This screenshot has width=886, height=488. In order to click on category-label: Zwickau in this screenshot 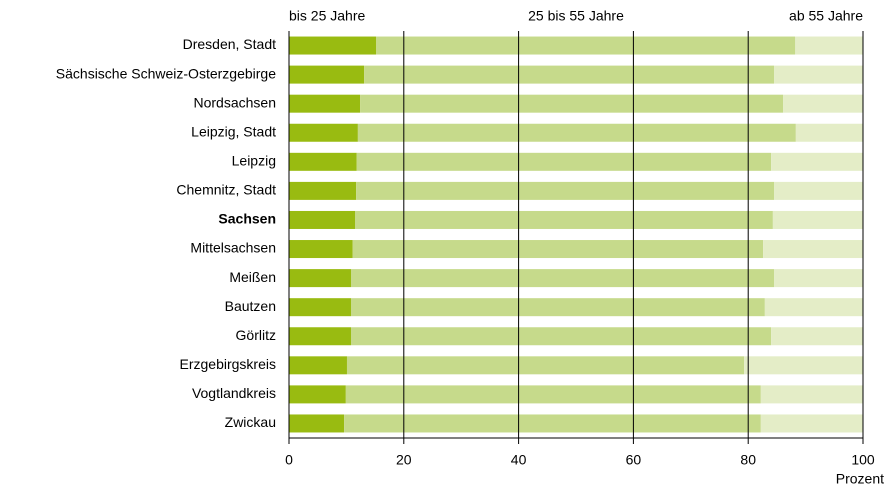, I will do `click(250, 422)`.